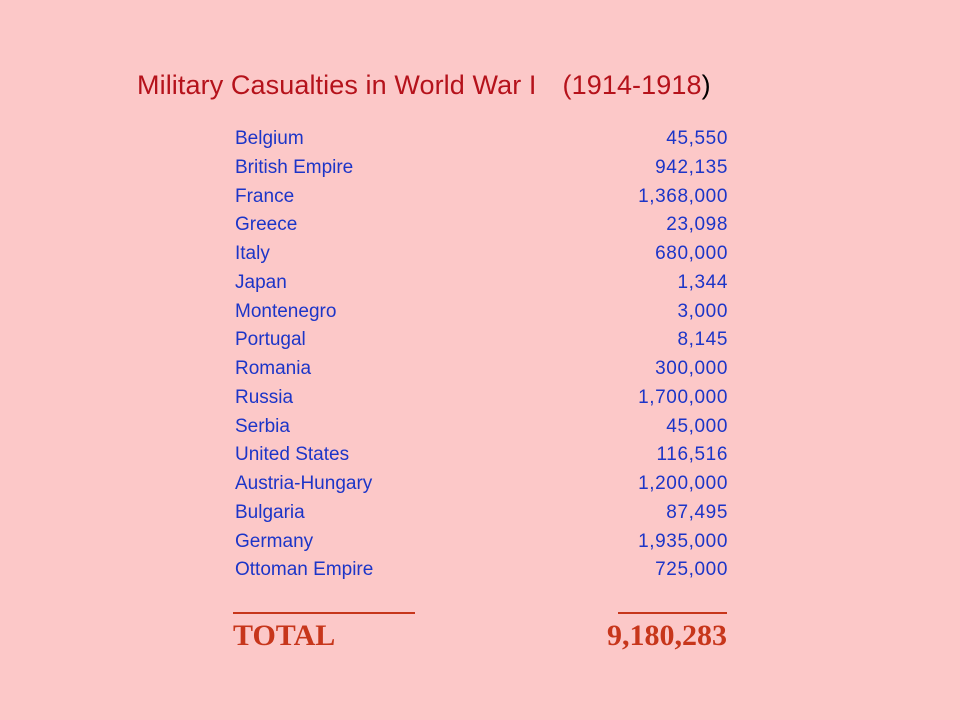 This screenshot has width=960, height=720. What do you see at coordinates (269, 138) in the screenshot?
I see `country-name: Belgium` at bounding box center [269, 138].